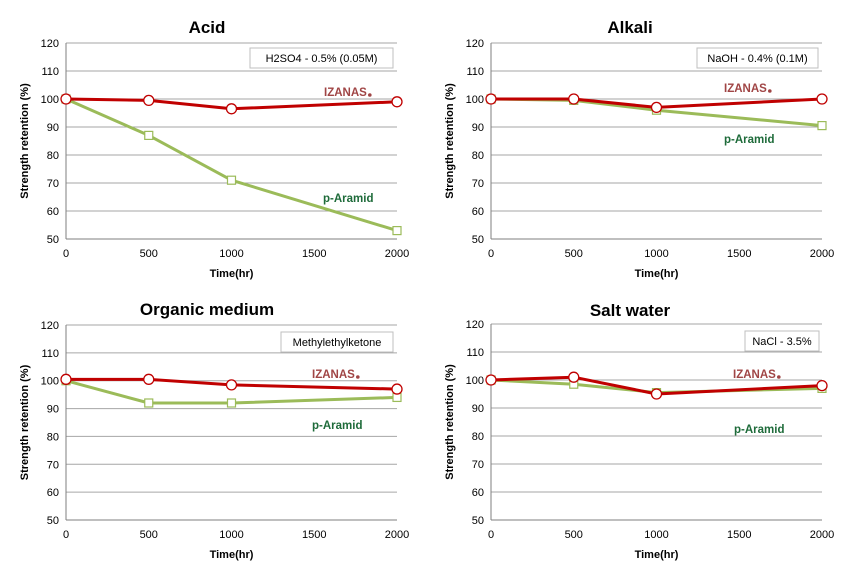  I want to click on chart-title: Alkali, so click(629, 27).